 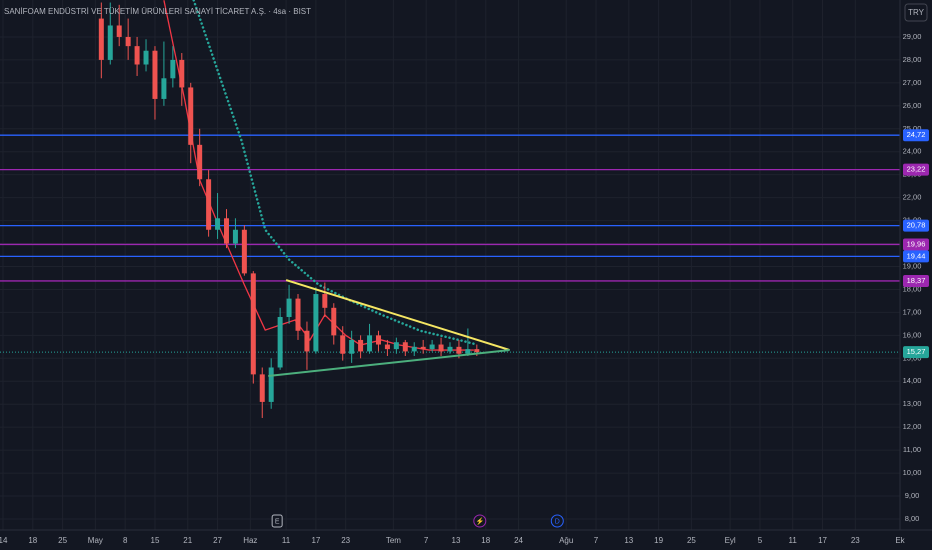 I want to click on x-tick-label: 19, so click(x=658, y=540).